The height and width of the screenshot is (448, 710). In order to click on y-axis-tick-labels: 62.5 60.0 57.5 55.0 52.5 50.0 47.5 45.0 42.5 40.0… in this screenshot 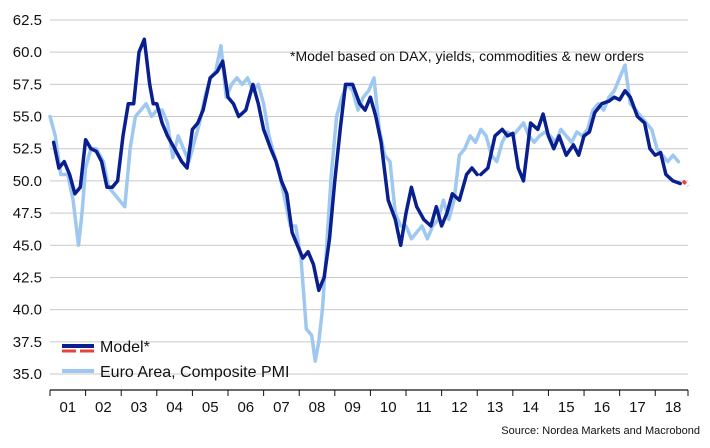, I will do `click(27, 197)`.